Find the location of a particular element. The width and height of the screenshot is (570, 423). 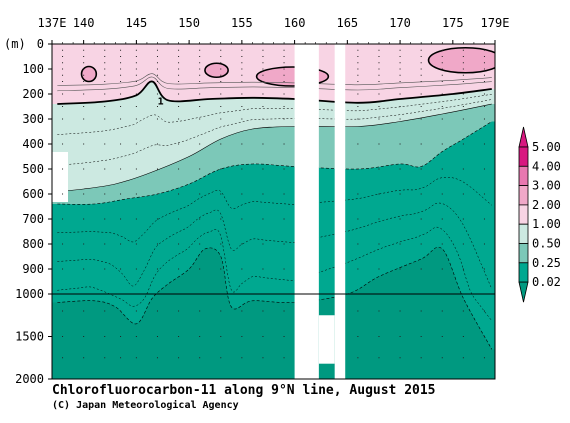

y-tick-label: 200 is located at coordinates (33, 94).